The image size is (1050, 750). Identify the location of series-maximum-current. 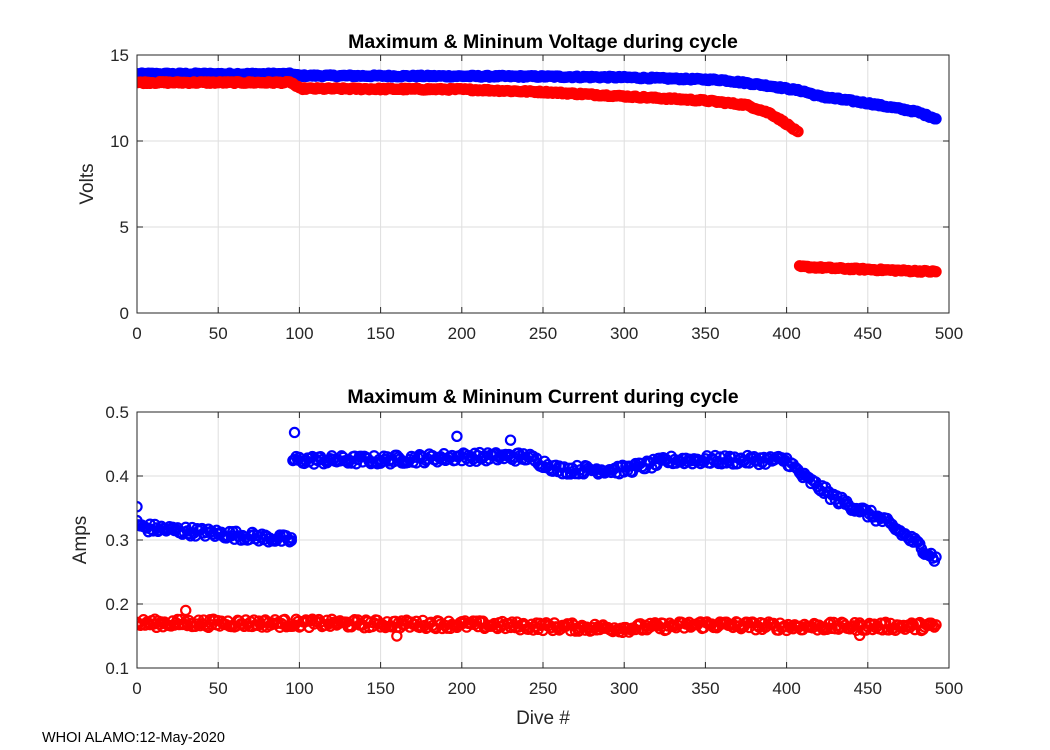
(539, 496).